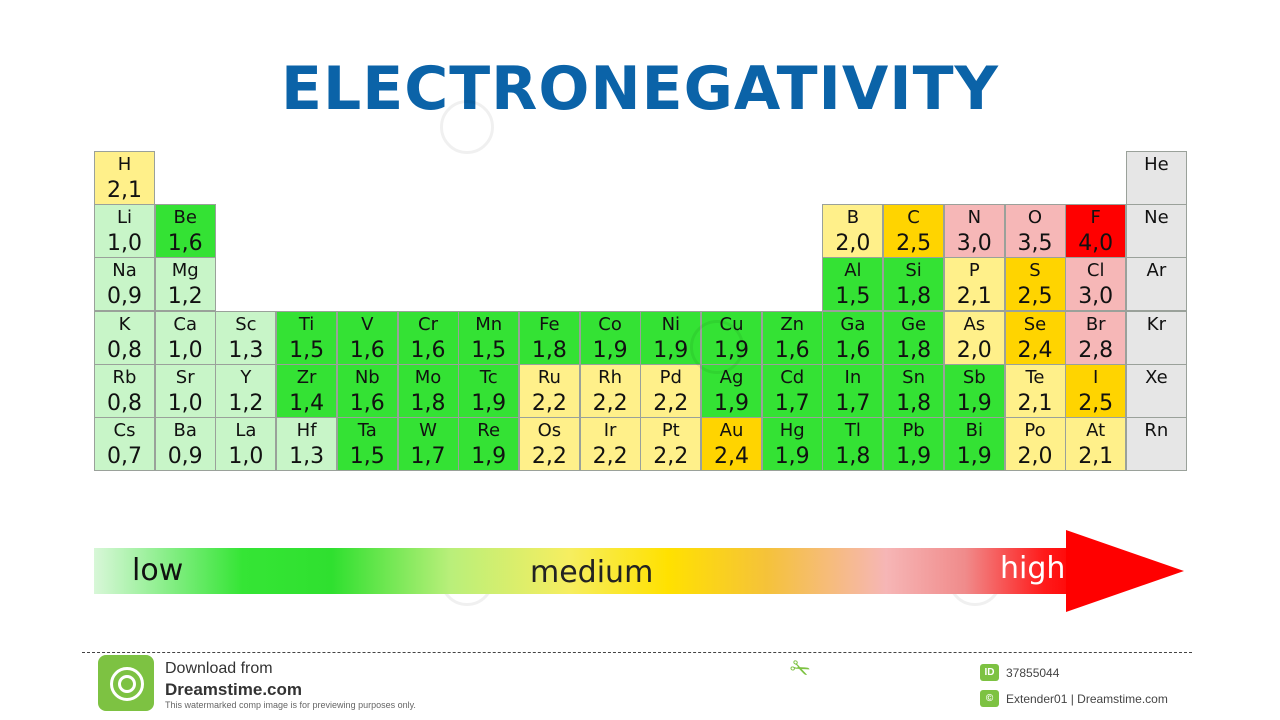 Image resolution: width=1280 pixels, height=720 pixels. I want to click on element-cell-br: Br 2,8, so click(1096, 337).